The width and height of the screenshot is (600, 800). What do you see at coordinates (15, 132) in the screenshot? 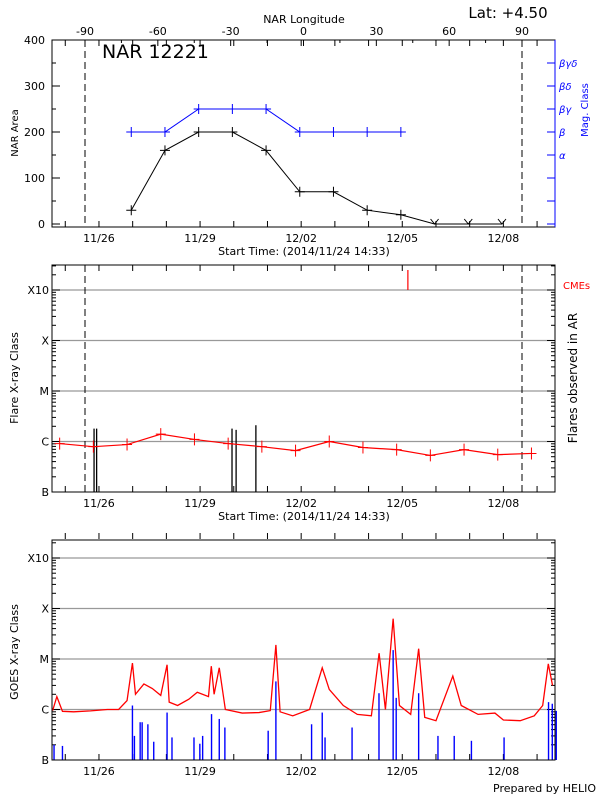
I see `area-y-axis-label: NAR Area` at bounding box center [15, 132].